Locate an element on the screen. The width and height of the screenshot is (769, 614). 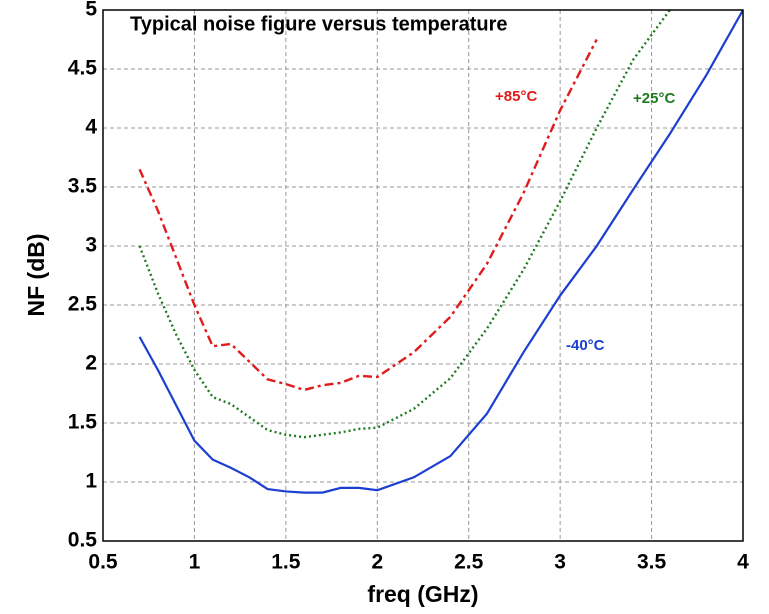
y-tick-label: 4.5 is located at coordinates (83, 68).